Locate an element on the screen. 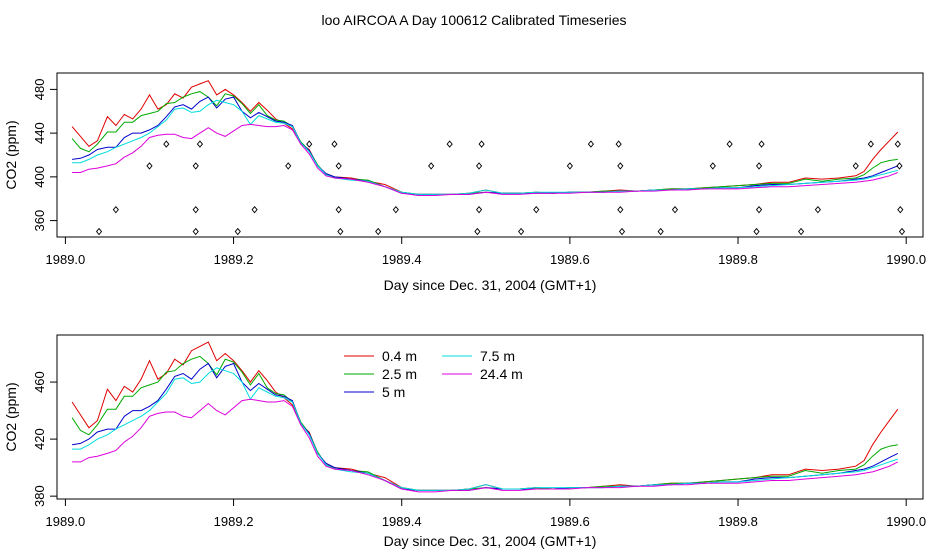 The width and height of the screenshot is (950, 550). legend-label: 7.5 m is located at coordinates (497, 356).